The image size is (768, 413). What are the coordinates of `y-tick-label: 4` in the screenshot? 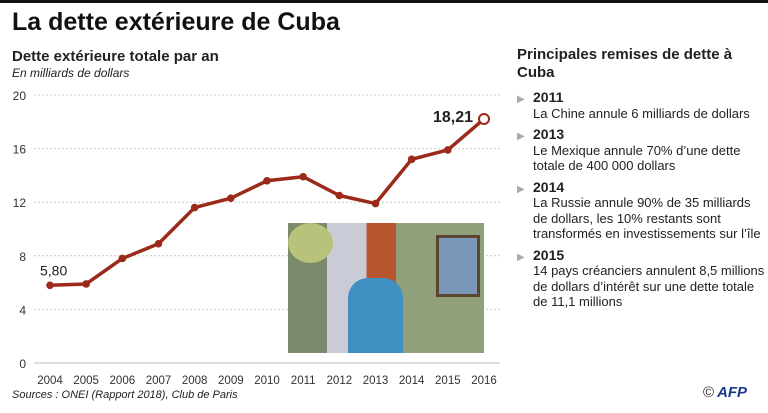 It's located at (22, 310).